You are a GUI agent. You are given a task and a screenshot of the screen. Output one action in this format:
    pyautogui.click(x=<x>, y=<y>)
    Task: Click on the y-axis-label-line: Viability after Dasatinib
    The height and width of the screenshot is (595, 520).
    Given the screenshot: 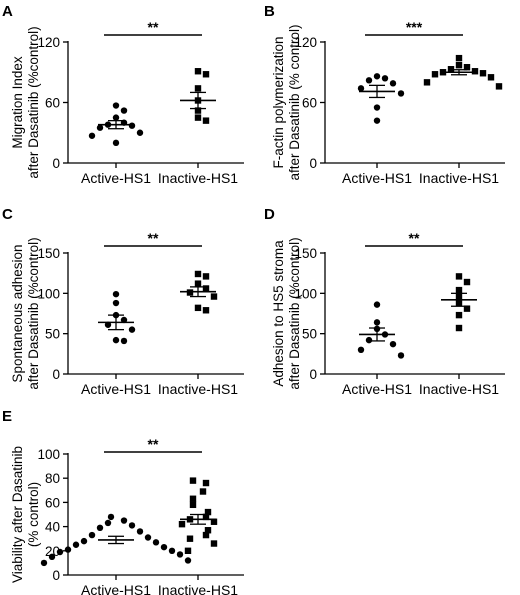 What is the action you would take?
    pyautogui.click(x=17, y=514)
    